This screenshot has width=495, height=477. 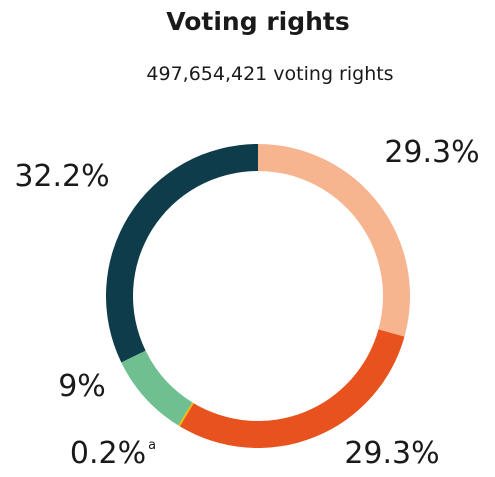 I want to click on chart-title: Voting rights, so click(x=258, y=21).